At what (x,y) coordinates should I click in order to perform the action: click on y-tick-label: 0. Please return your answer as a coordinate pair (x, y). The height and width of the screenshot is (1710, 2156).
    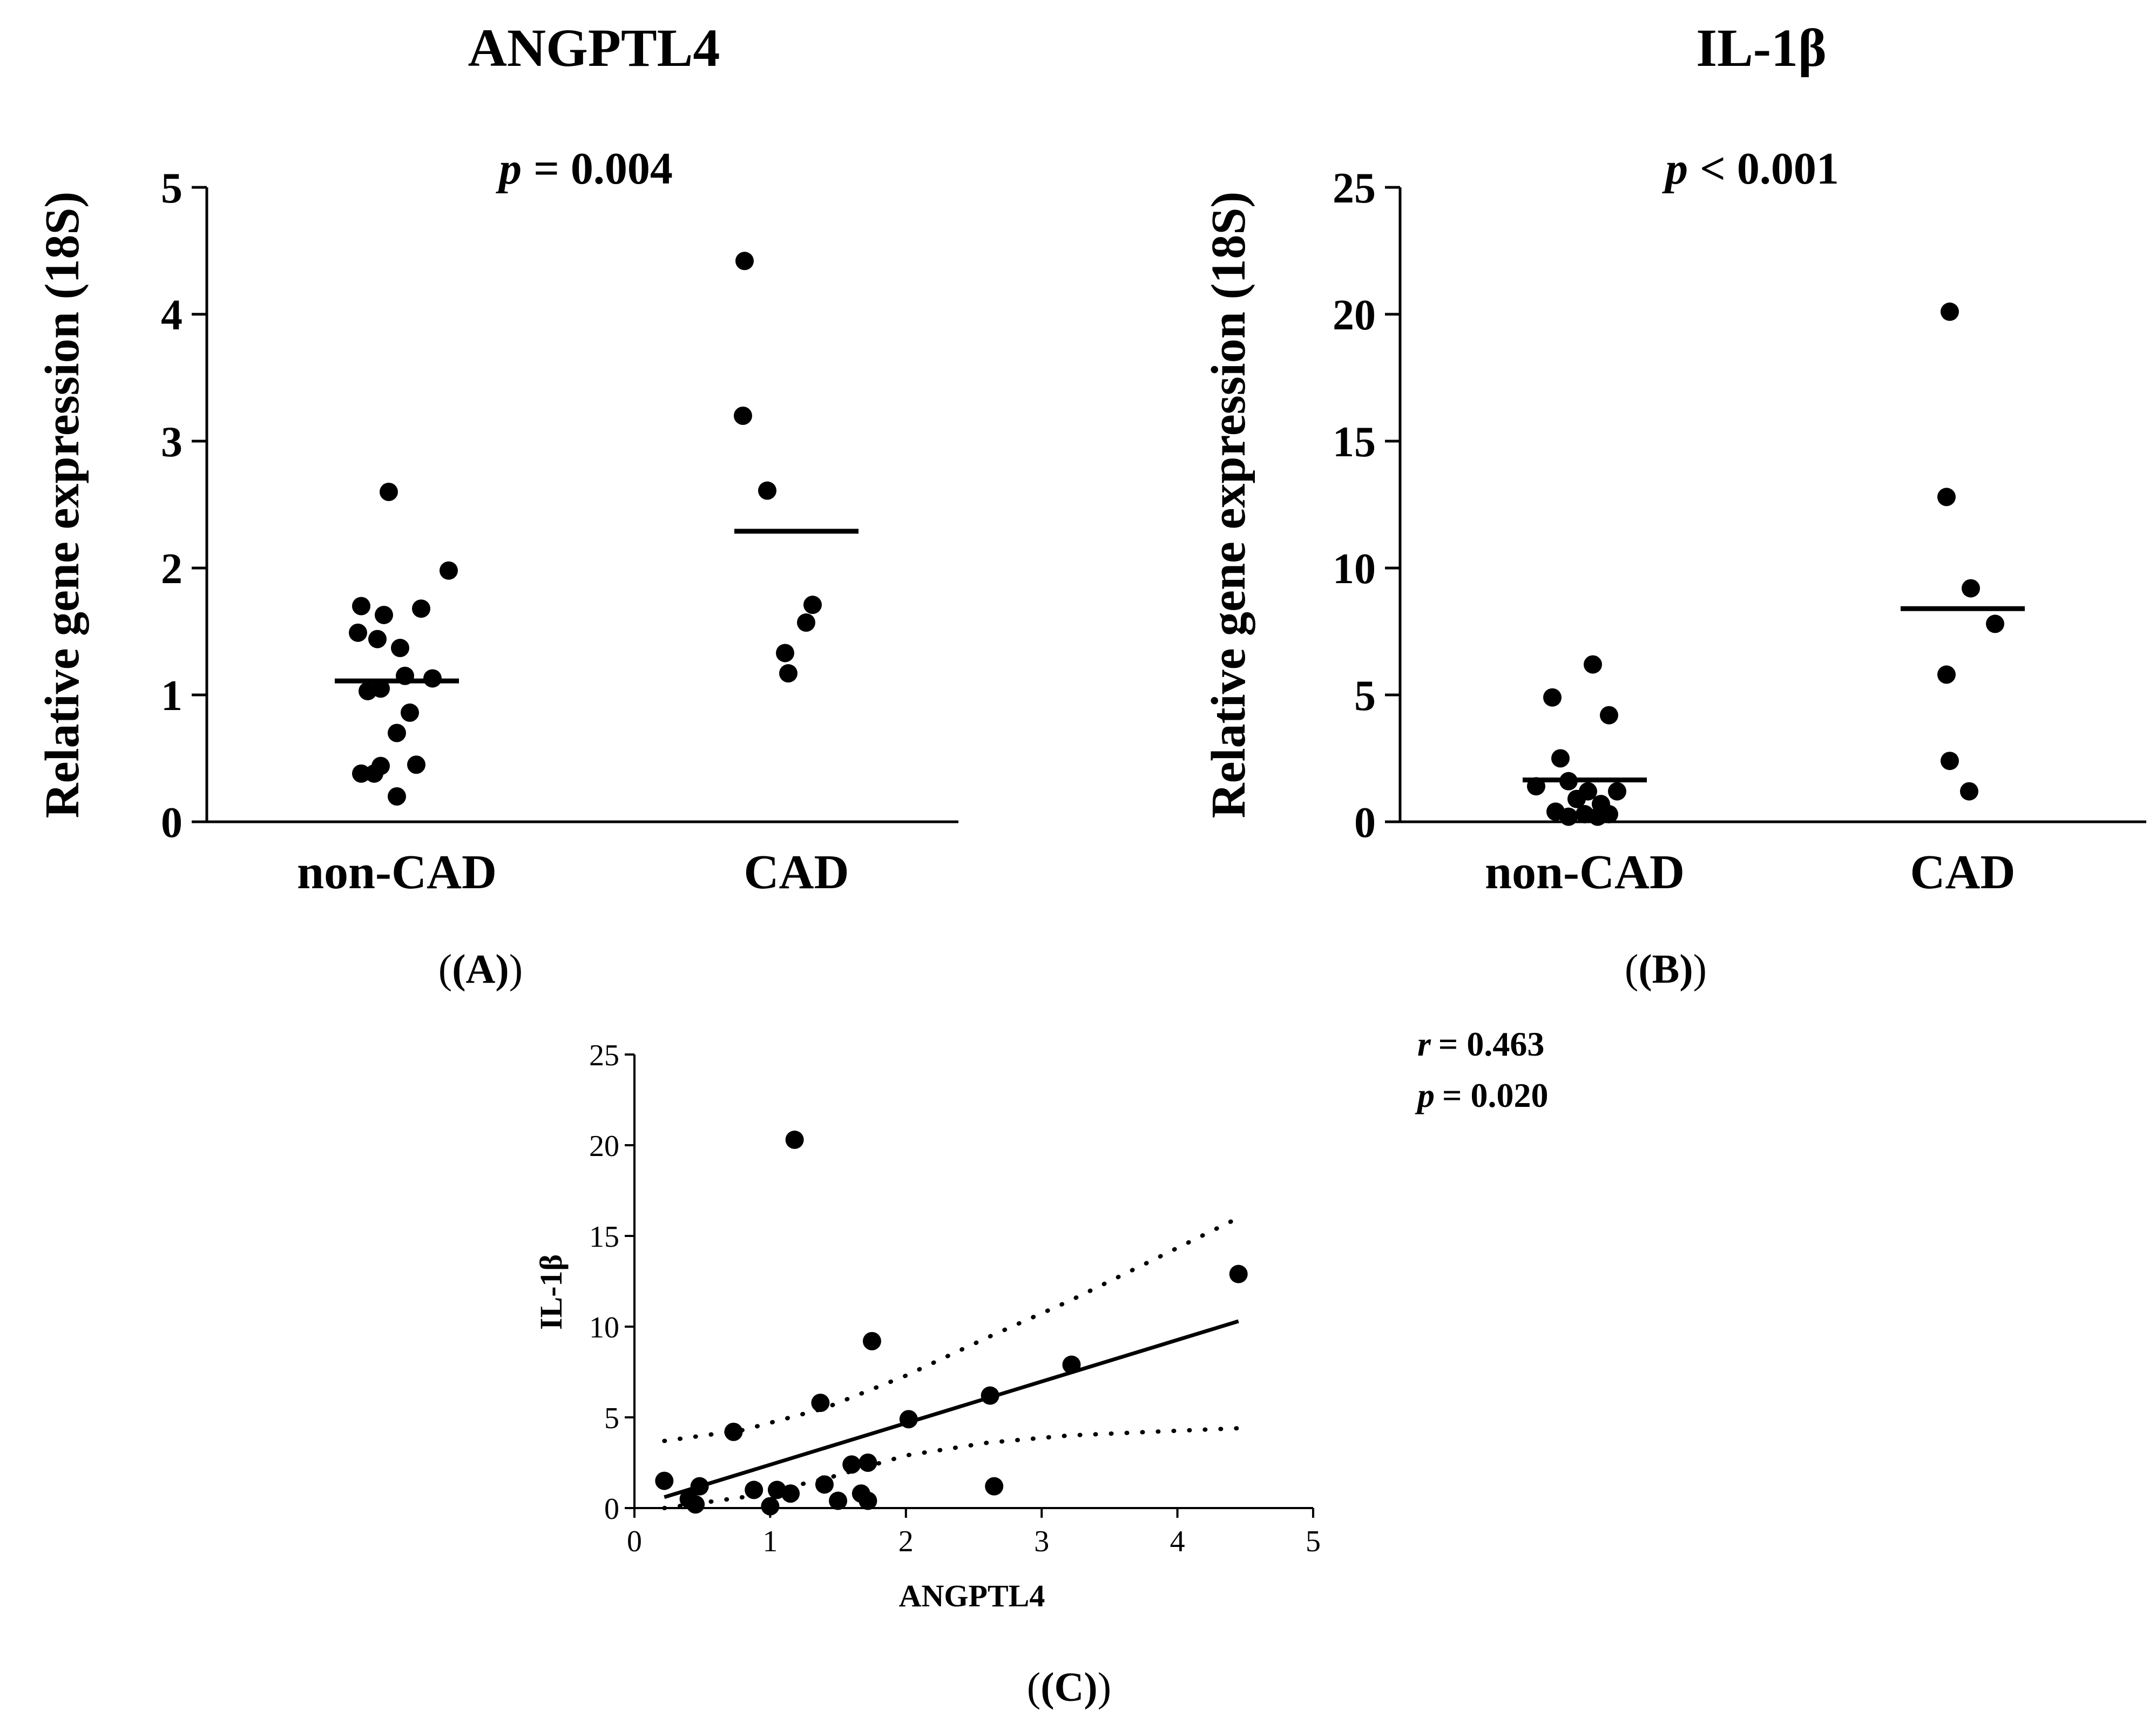
    Looking at the image, I should click on (172, 823).